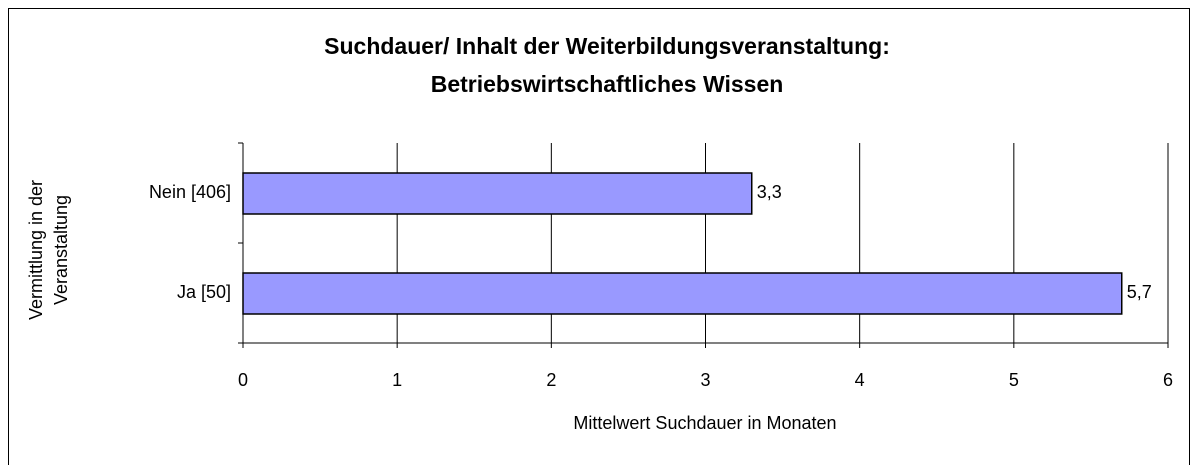  What do you see at coordinates (397, 380) in the screenshot?
I see `x-tick-label: 1` at bounding box center [397, 380].